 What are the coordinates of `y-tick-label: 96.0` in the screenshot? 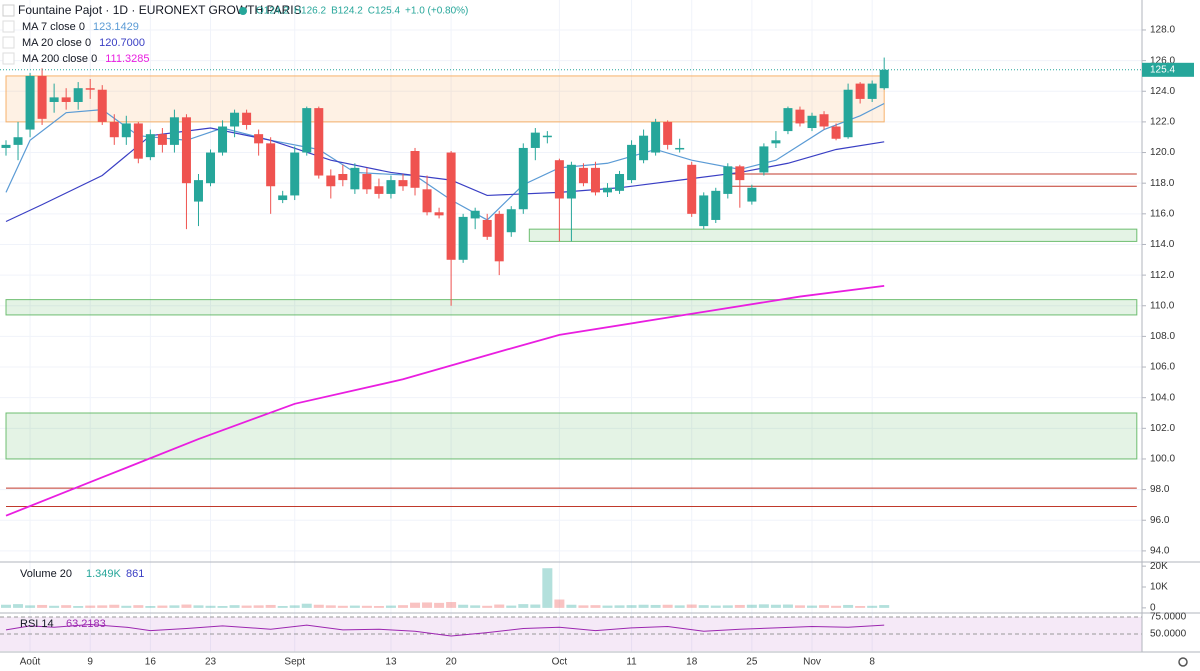 It's located at (1160, 520).